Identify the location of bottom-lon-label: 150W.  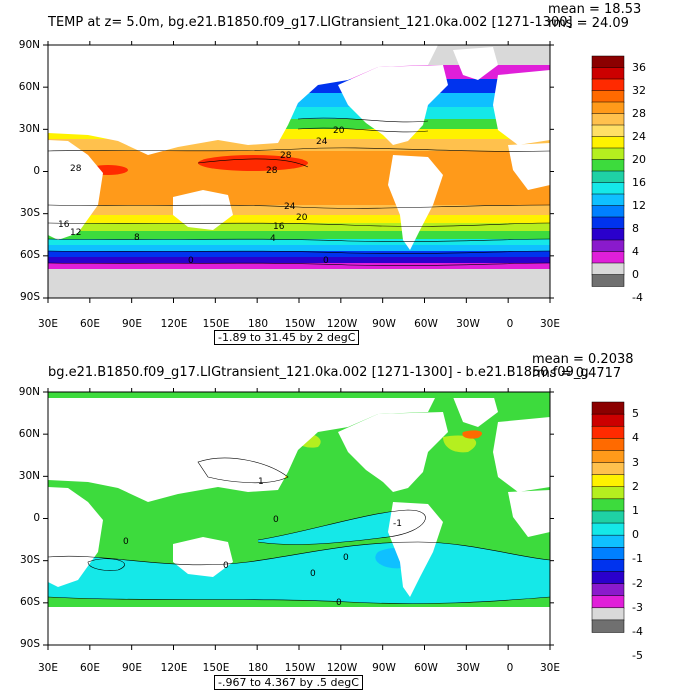
(300, 668).